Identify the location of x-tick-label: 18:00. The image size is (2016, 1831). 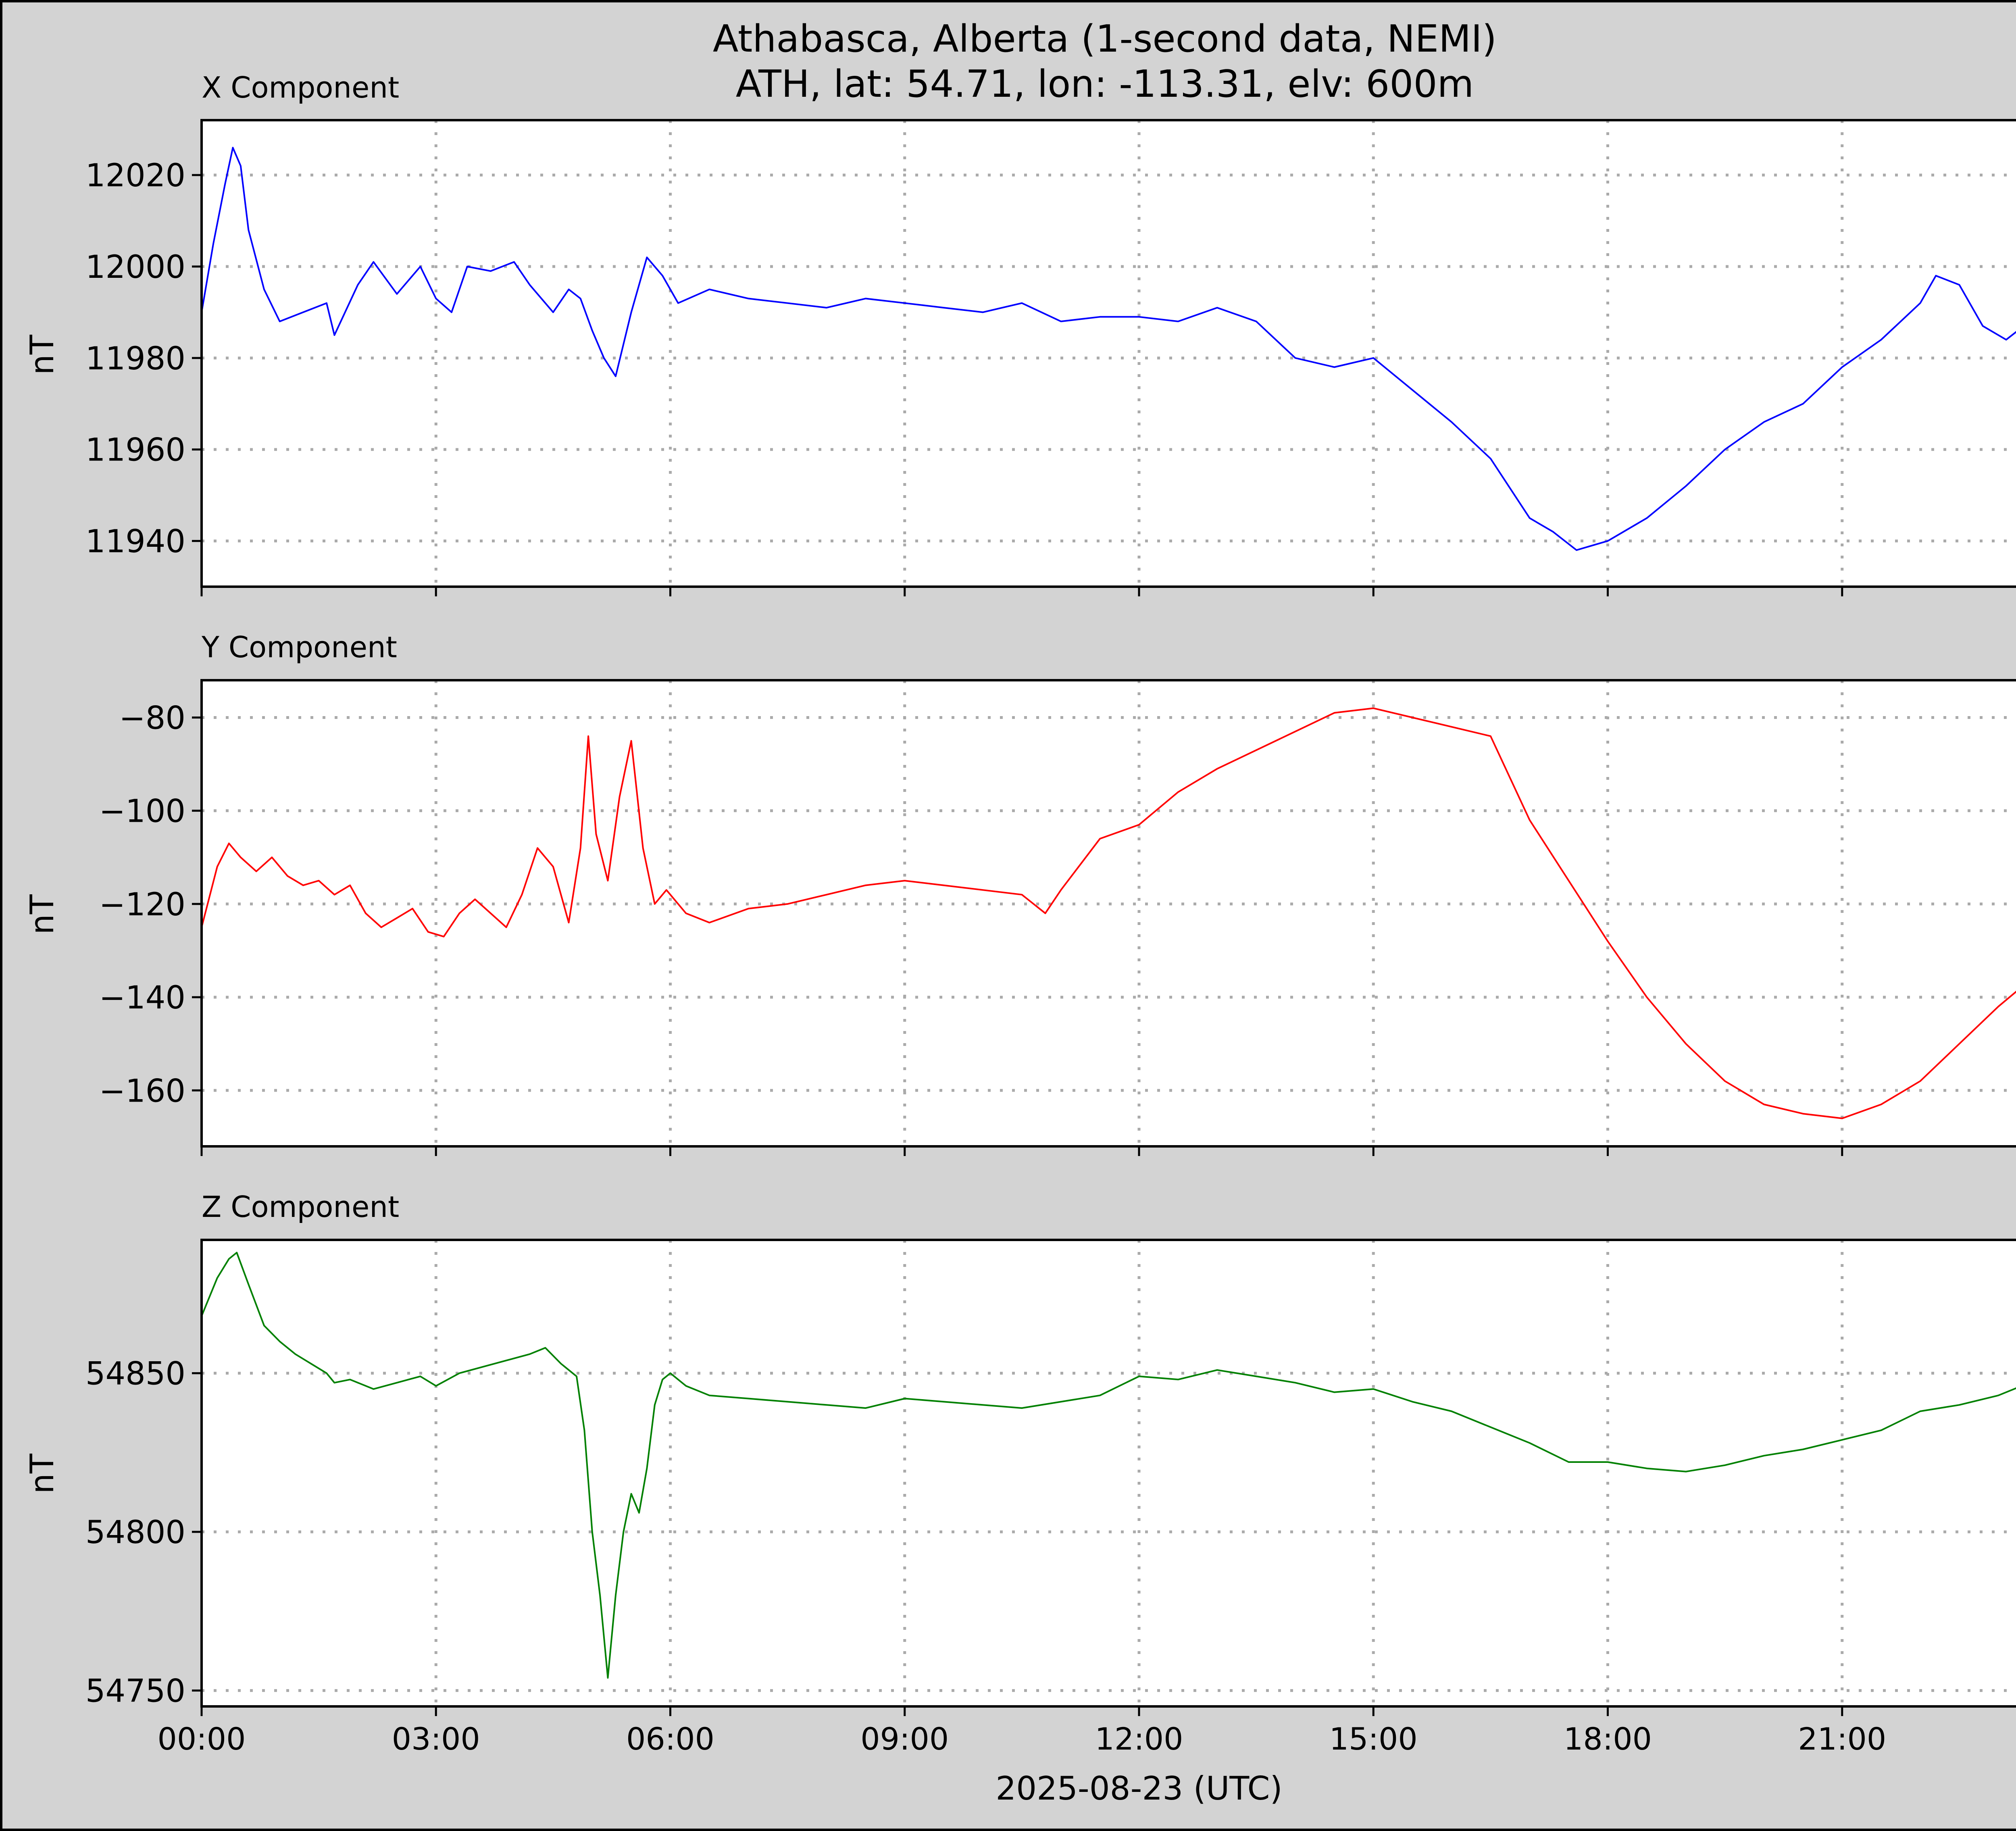
(1608, 1739).